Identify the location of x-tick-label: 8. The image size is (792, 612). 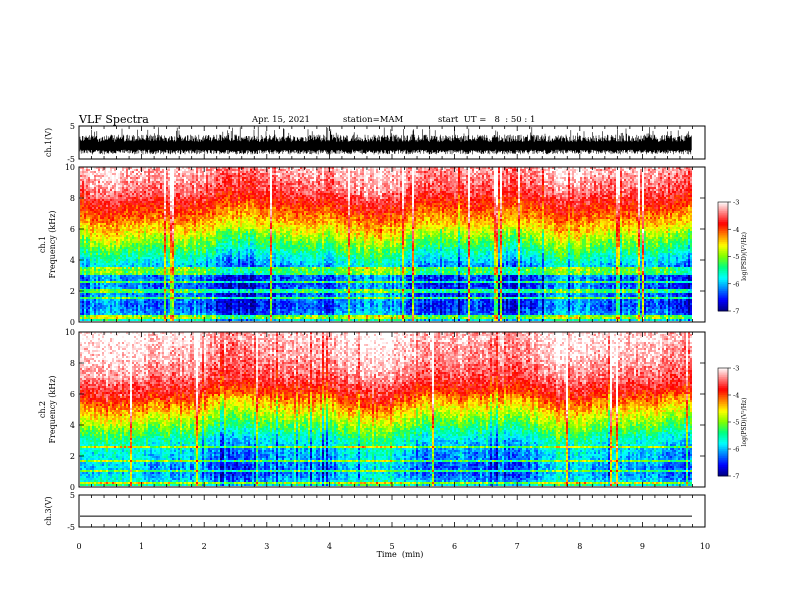
(579, 546).